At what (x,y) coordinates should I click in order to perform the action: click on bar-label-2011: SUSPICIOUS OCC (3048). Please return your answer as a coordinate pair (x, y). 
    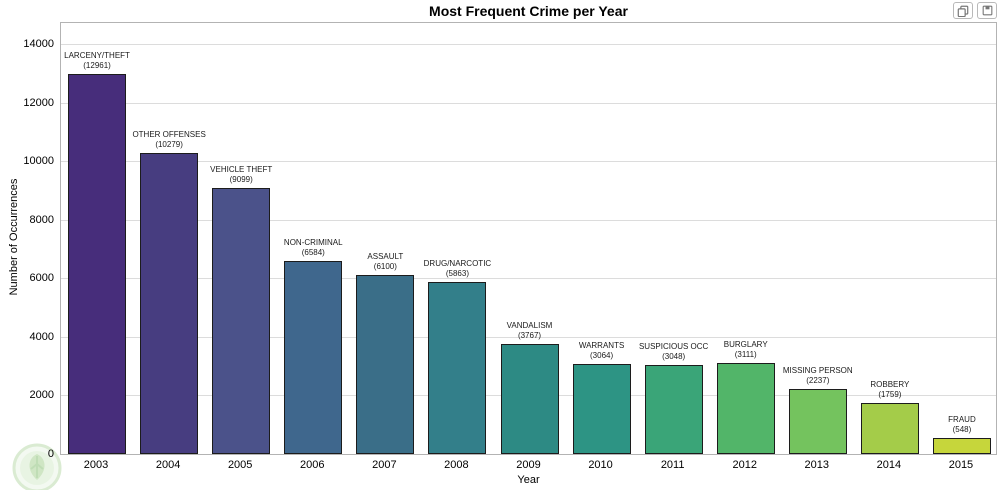
    Looking at the image, I should click on (674, 352).